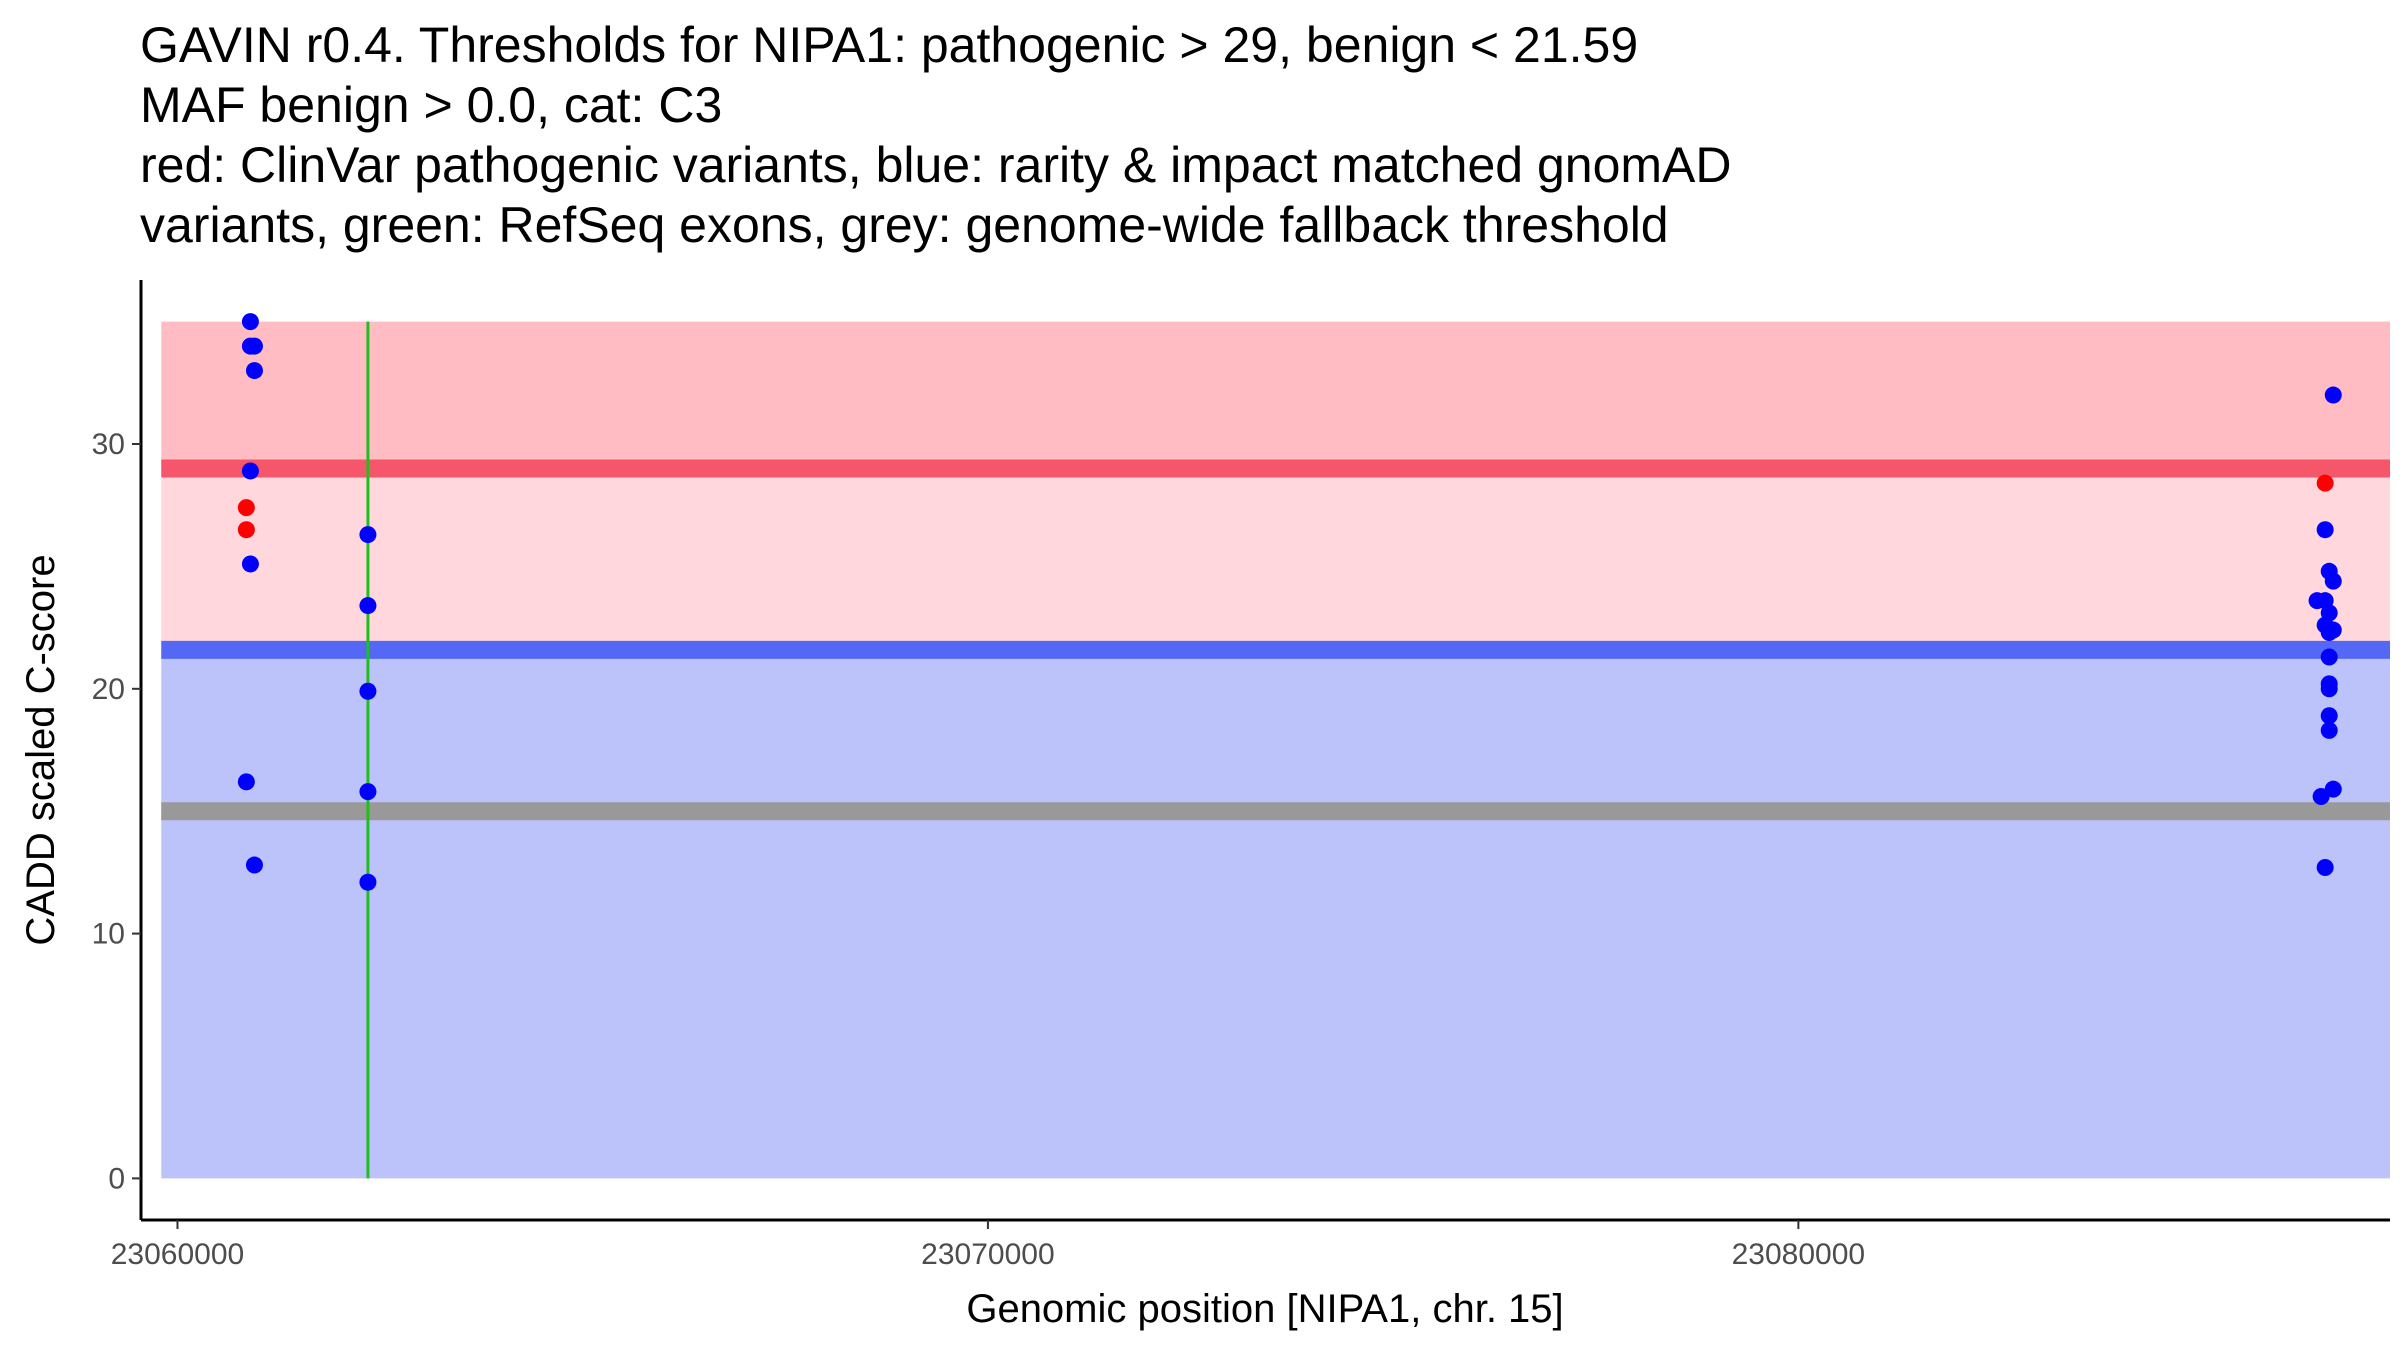  What do you see at coordinates (116, 1178) in the screenshot?
I see `y-tick-label: 0` at bounding box center [116, 1178].